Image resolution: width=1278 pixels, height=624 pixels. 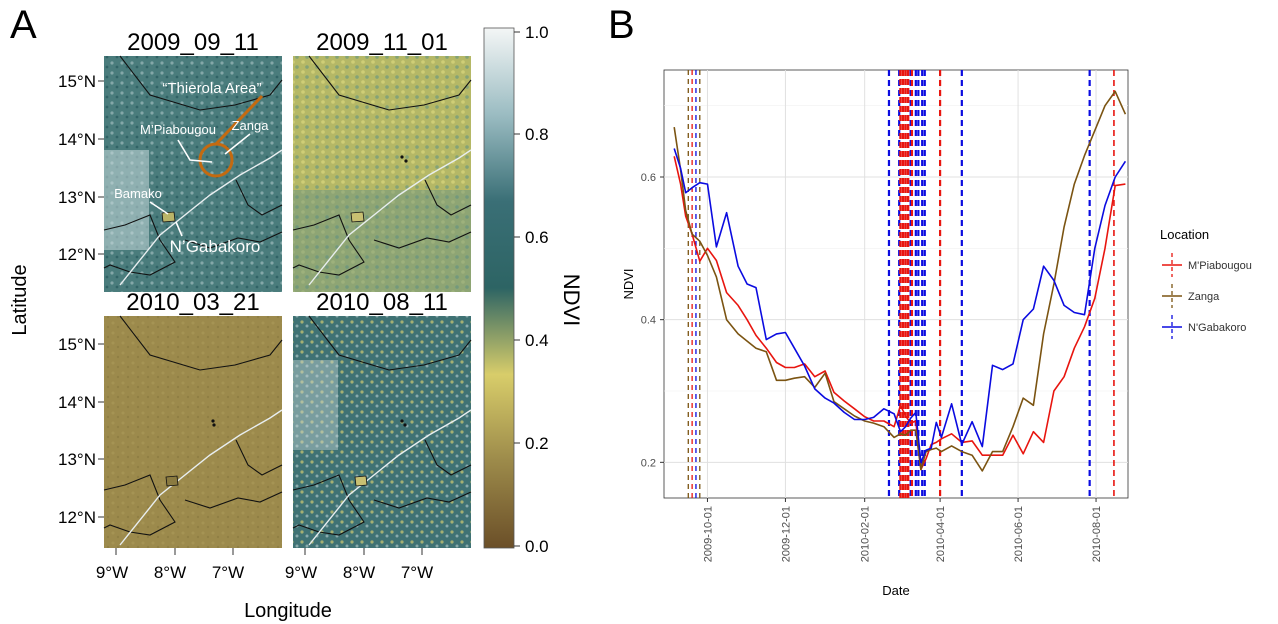 What do you see at coordinates (537, 289) in the screenshot?
I see `colorbar-tick-labels: 1.0 0.8 0.6 0.4 0.2 0.0` at bounding box center [537, 289].